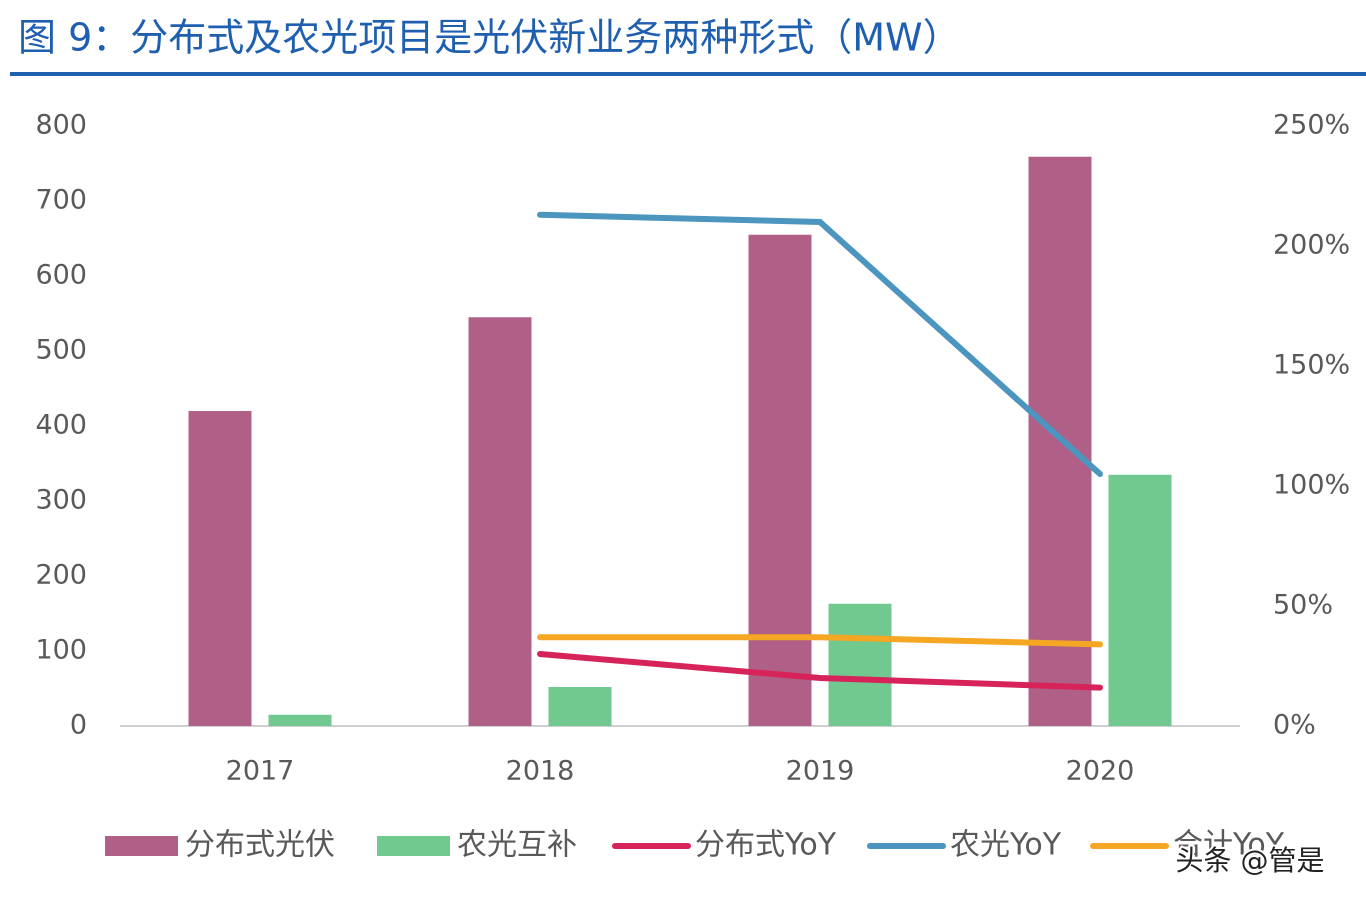 The image size is (1366, 908). What do you see at coordinates (61, 200) in the screenshot?
I see `y-tick-label: 700` at bounding box center [61, 200].